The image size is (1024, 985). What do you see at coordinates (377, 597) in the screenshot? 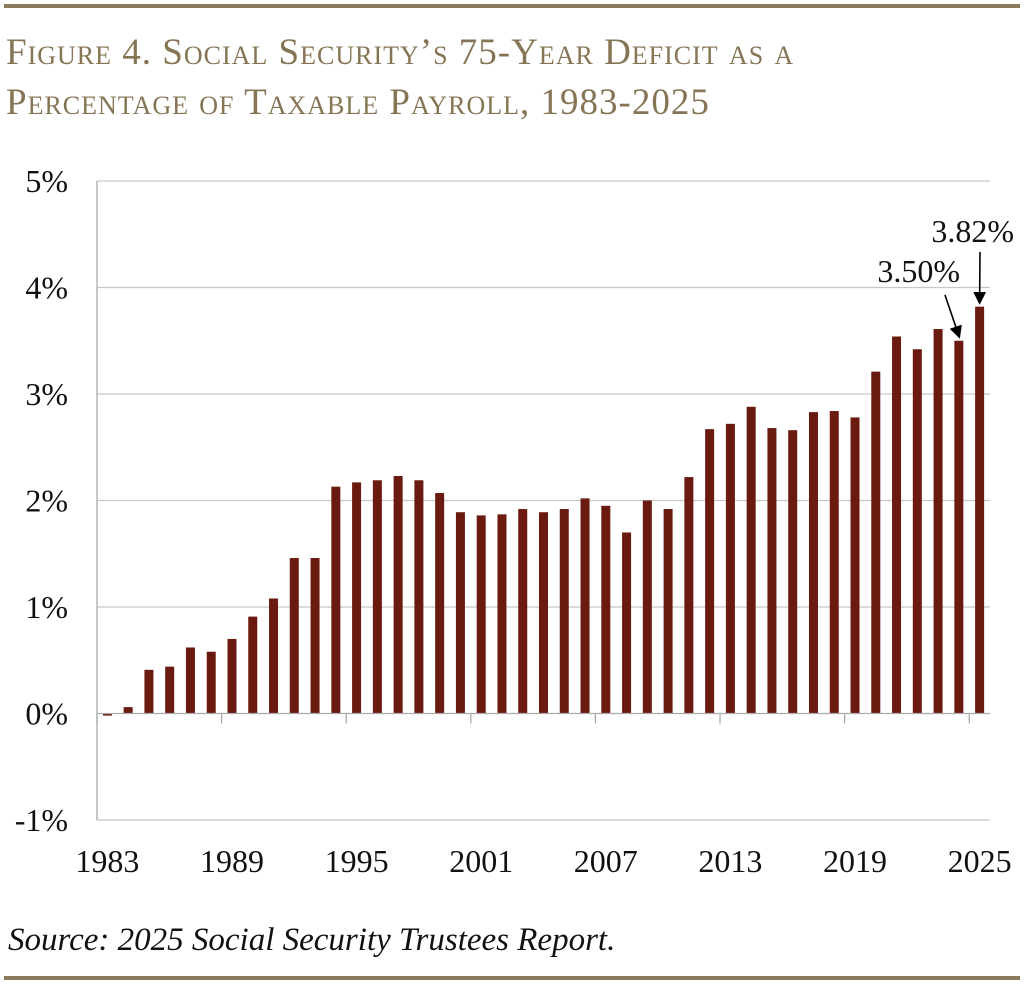
I see `bar-1996` at bounding box center [377, 597].